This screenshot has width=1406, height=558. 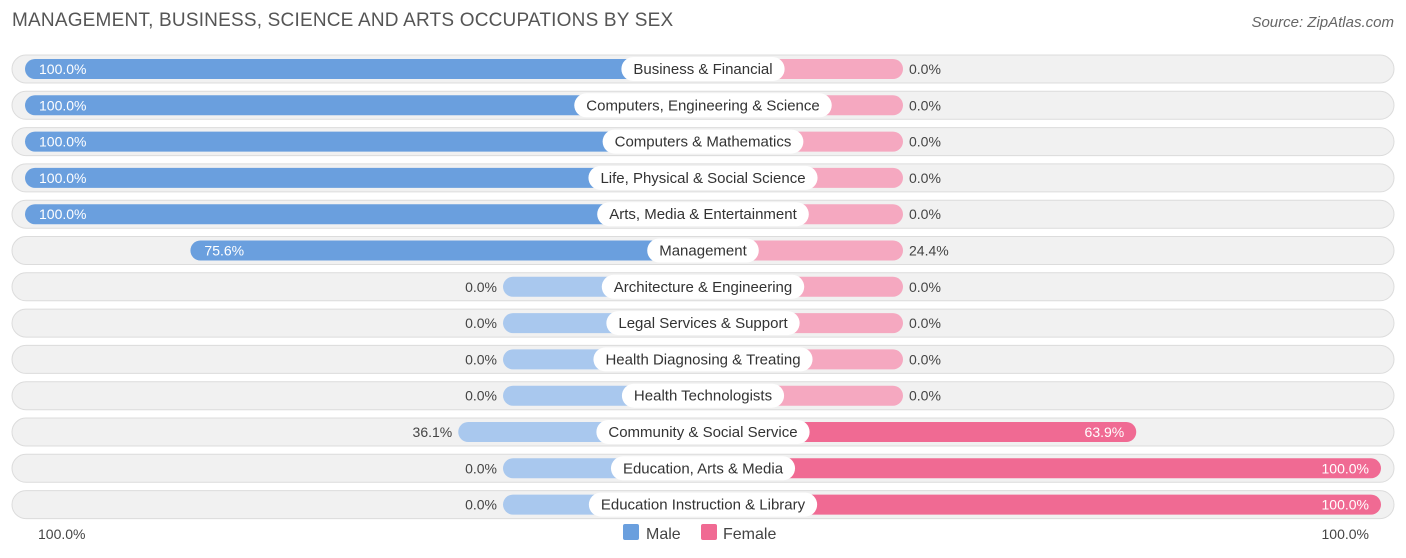 What do you see at coordinates (1345, 534) in the screenshot?
I see `axis-right-label: 100.0%` at bounding box center [1345, 534].